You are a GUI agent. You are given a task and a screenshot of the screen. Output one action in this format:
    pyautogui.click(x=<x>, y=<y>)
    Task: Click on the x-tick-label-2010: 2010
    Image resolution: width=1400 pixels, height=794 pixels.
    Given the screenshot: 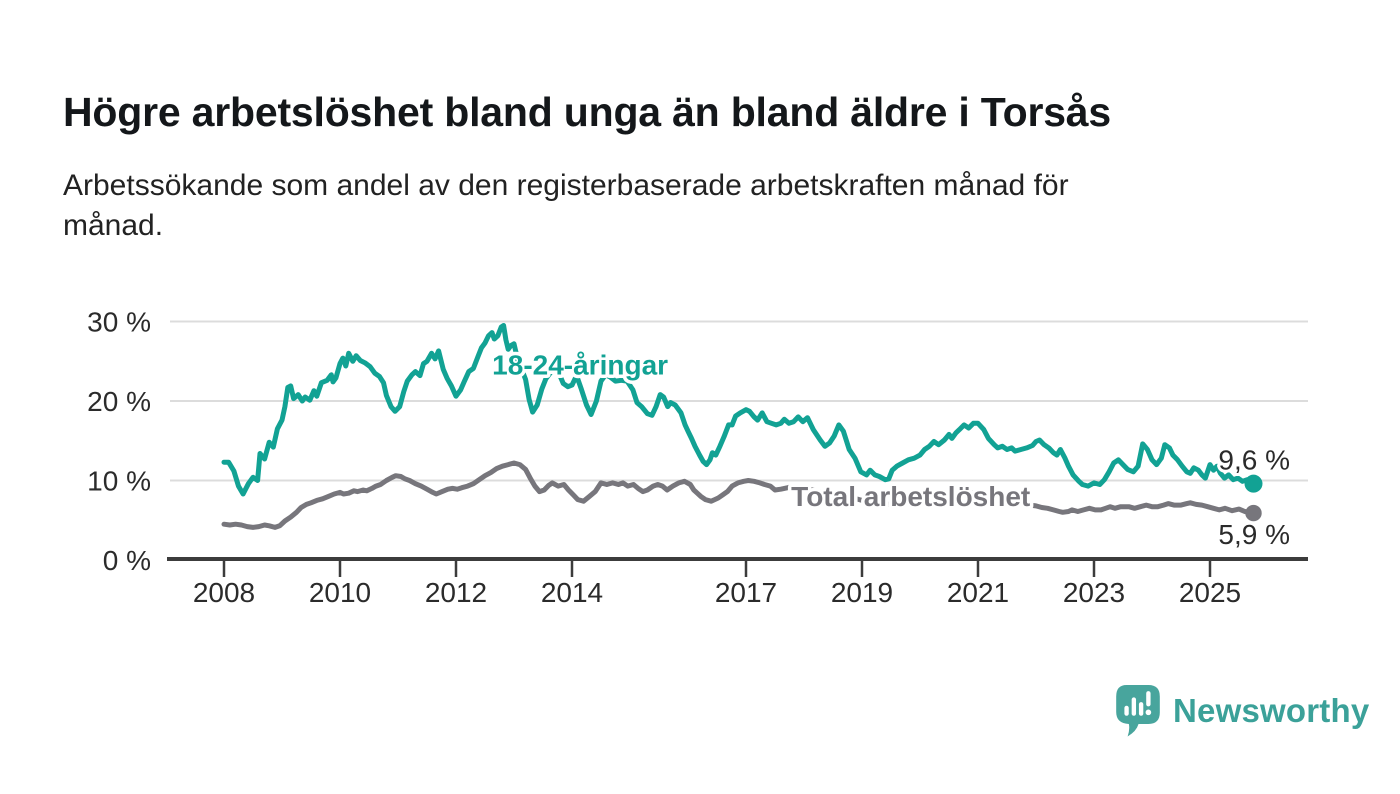 What is the action you would take?
    pyautogui.click(x=340, y=592)
    